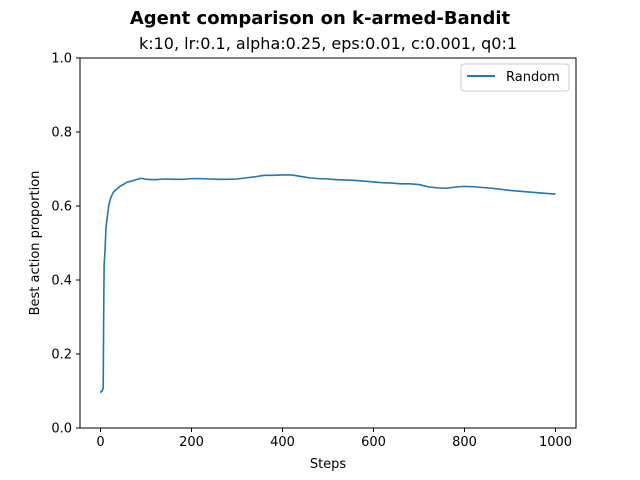 This screenshot has width=640, height=480. I want to click on x-axis-label: Steps, so click(328, 464).